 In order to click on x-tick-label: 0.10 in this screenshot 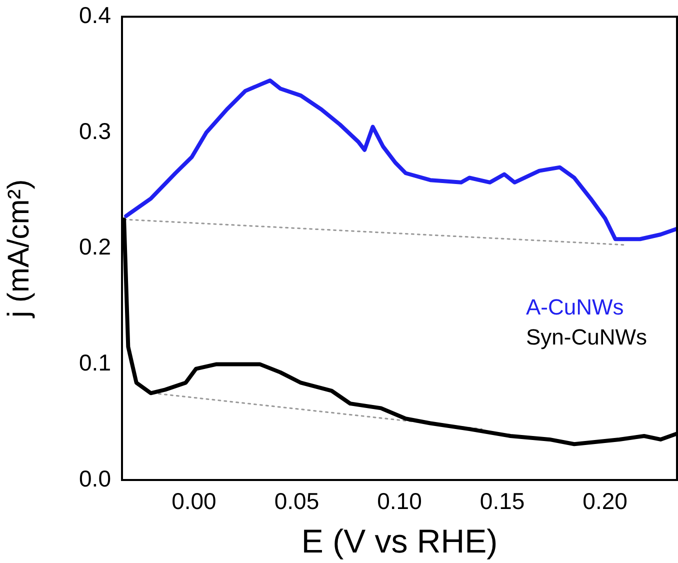, I will do `click(399, 501)`.